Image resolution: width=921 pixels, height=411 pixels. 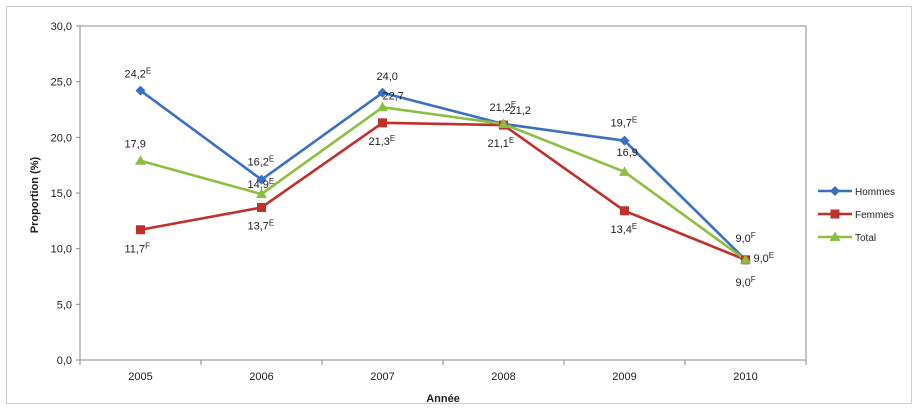 I want to click on hommes-data-label: 19,7E, so click(x=624, y=123).